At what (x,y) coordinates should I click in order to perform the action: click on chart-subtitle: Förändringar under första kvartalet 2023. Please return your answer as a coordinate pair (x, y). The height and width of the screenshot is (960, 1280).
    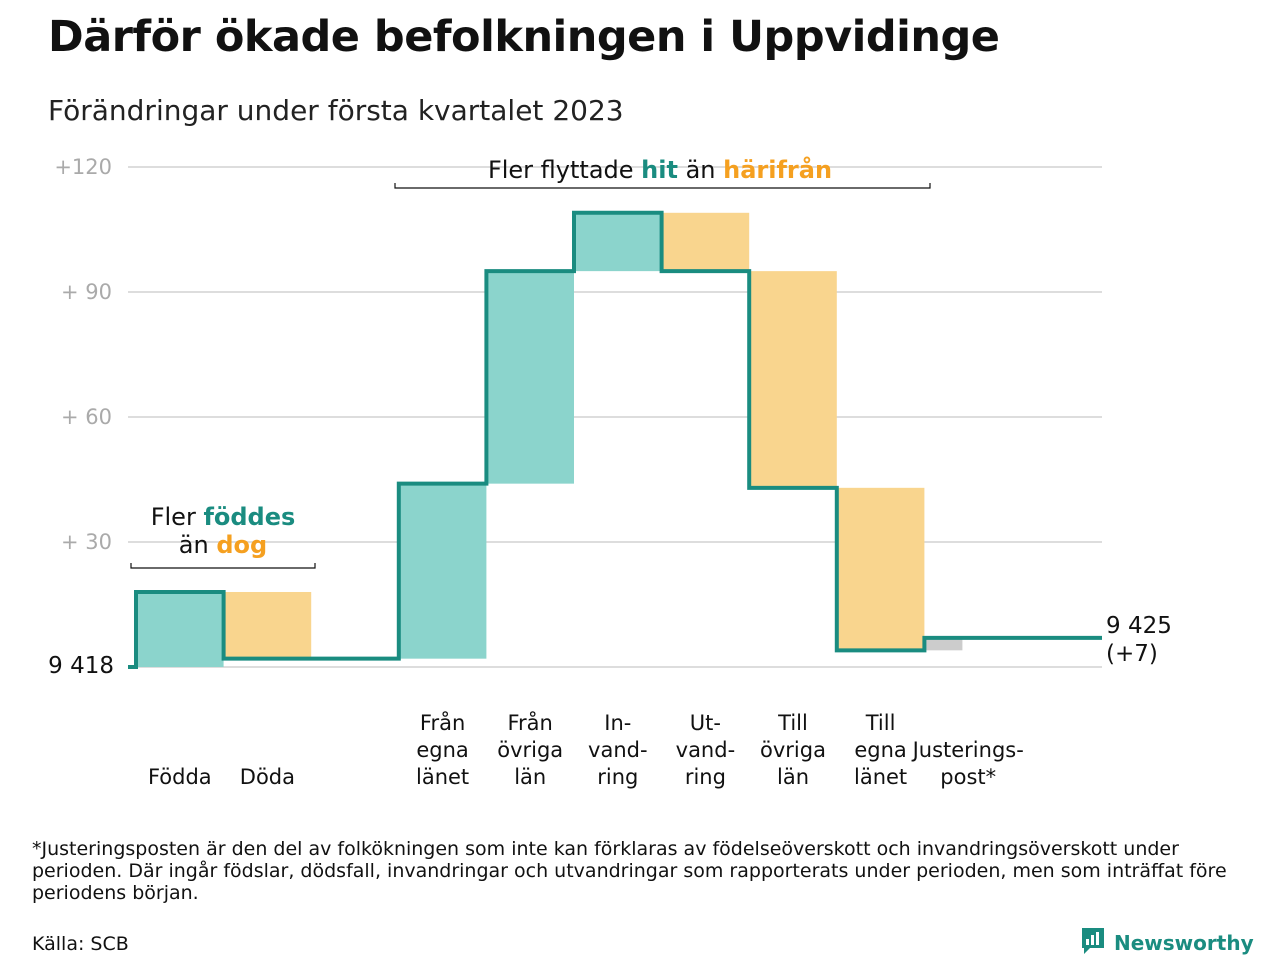
    Looking at the image, I should click on (336, 110).